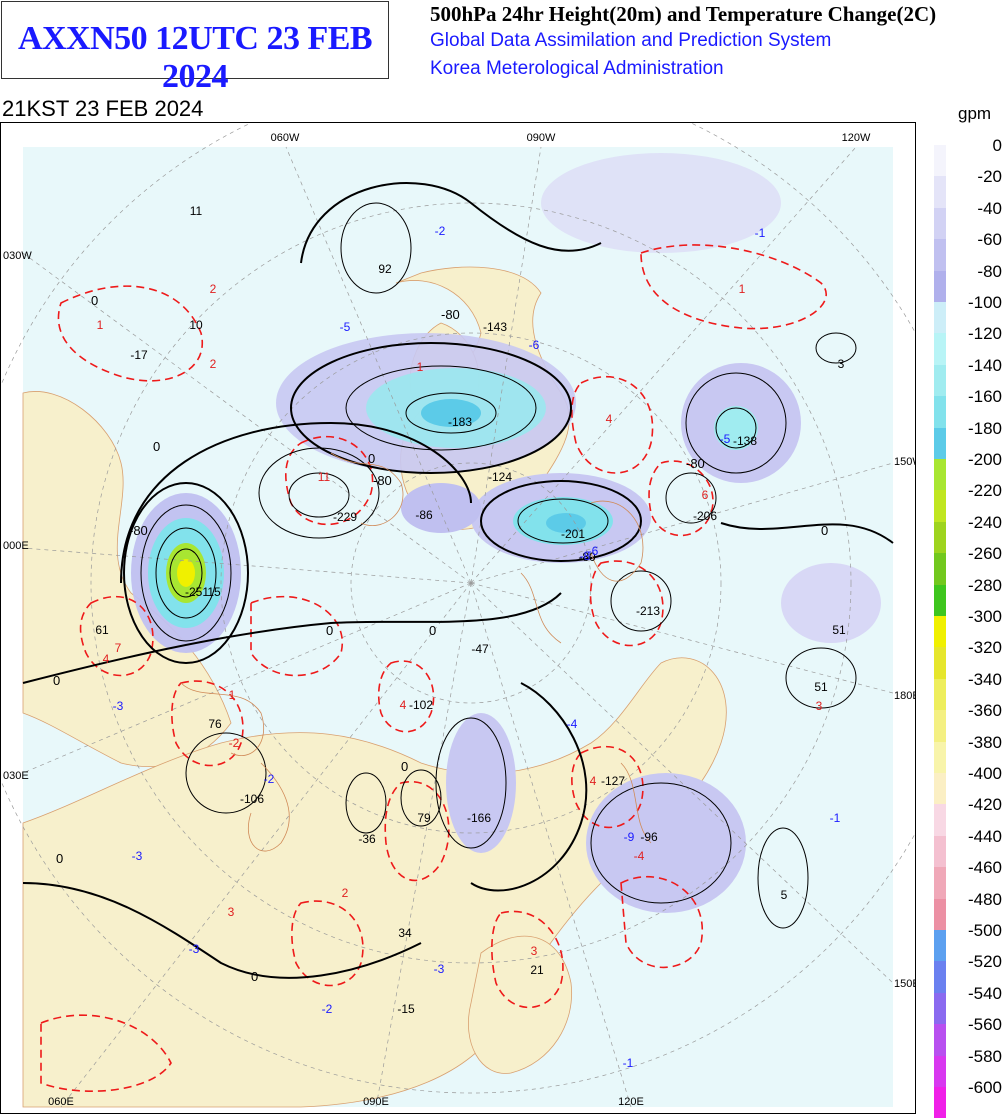  What do you see at coordinates (984, 616) in the screenshot?
I see `legend-level: -300` at bounding box center [984, 616].